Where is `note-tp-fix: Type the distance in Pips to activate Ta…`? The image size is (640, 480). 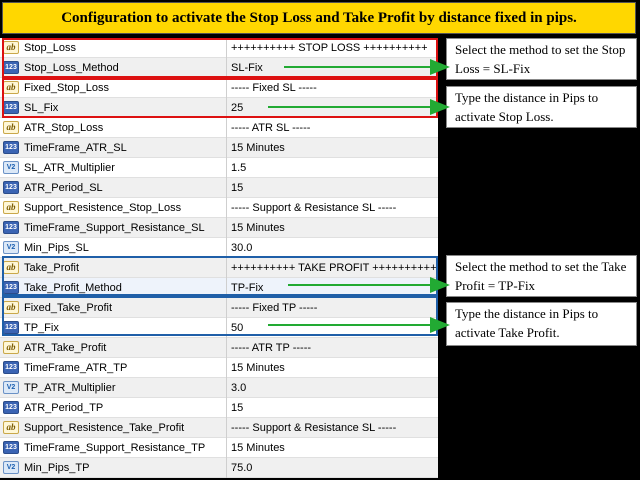
note-tp-fix: Type the distance in Pips to activate Ta… is located at coordinates (541, 324).